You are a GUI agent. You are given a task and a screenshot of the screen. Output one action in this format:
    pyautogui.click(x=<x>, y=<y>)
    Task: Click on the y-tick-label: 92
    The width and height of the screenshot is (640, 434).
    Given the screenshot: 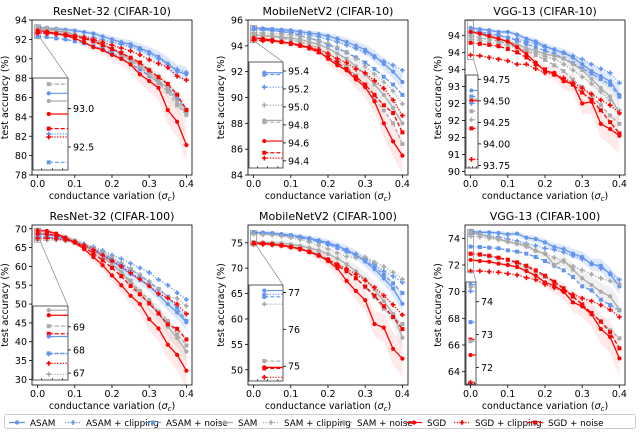 What is the action you would take?
    pyautogui.click(x=454, y=138)
    